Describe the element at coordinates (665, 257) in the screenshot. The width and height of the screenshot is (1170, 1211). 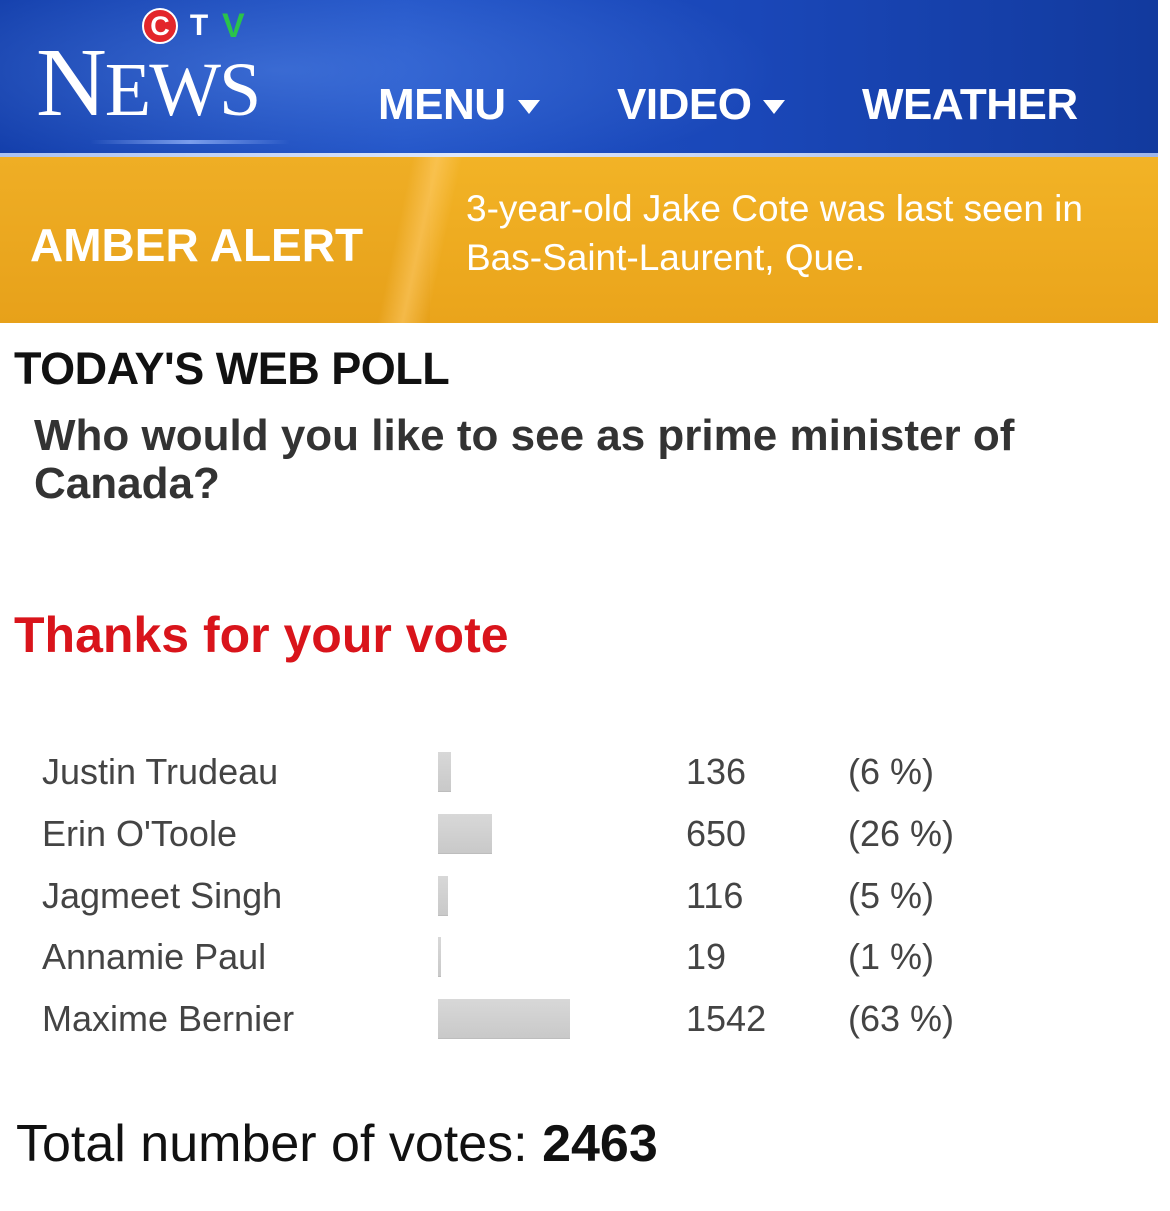
I see `amber-alert-message-line2: Bas-Saint-Laurent, Que.` at that location.